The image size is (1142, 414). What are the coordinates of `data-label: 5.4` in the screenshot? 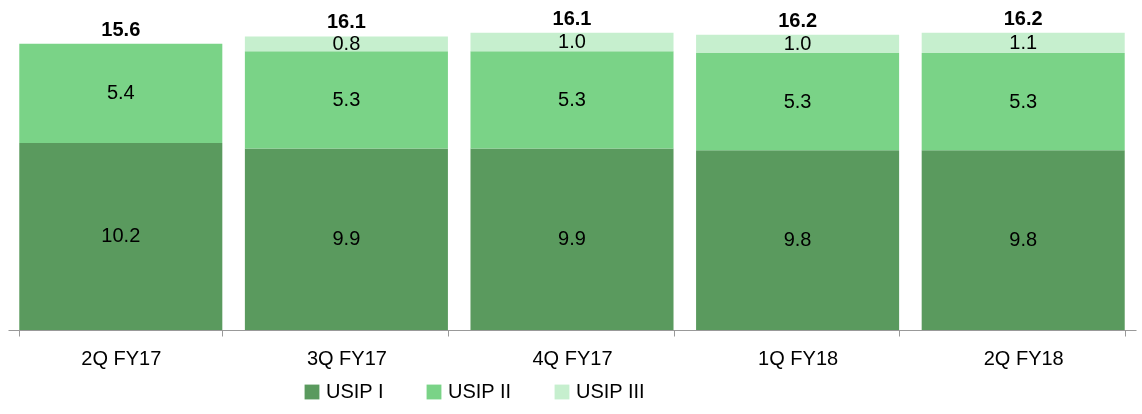 It's located at (120, 92).